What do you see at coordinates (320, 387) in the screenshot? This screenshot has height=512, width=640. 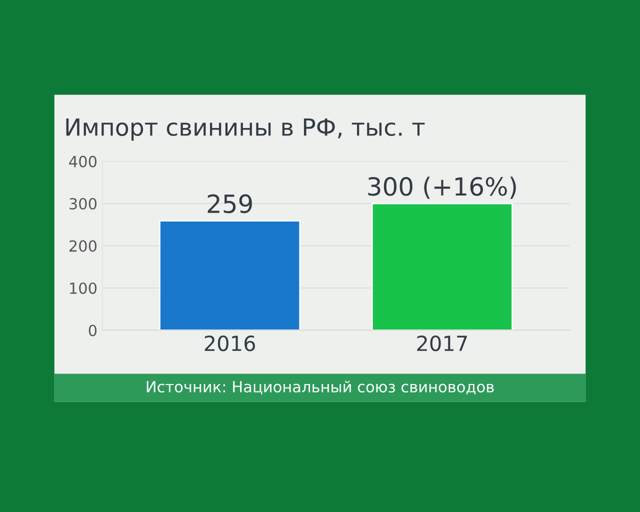 I see `text: Источник: Национальный союз свиноводов` at bounding box center [320, 387].